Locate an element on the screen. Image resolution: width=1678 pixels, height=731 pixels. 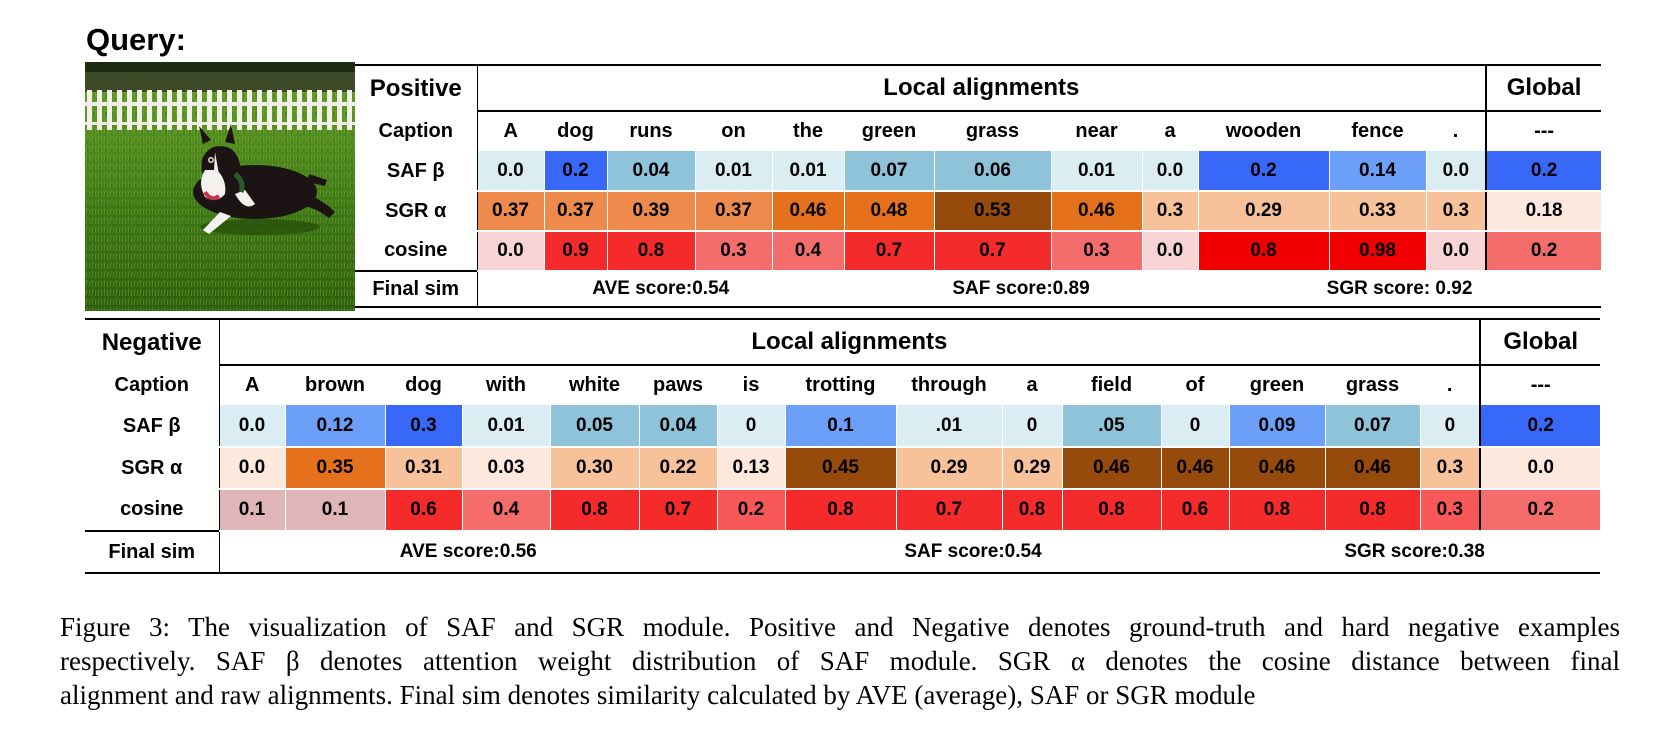
positive-caption-word: fence is located at coordinates (1377, 131).